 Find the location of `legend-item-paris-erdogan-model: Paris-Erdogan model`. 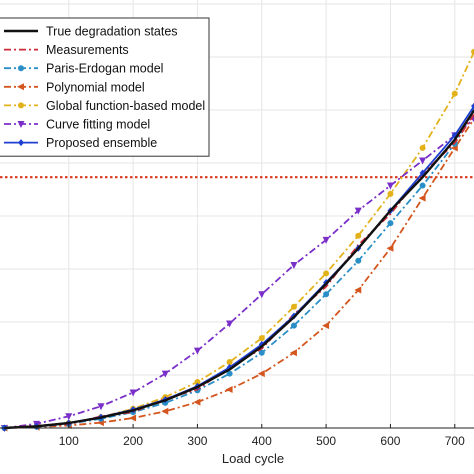

legend-item-paris-erdogan-model: Paris-Erdogan model is located at coordinates (83, 69).